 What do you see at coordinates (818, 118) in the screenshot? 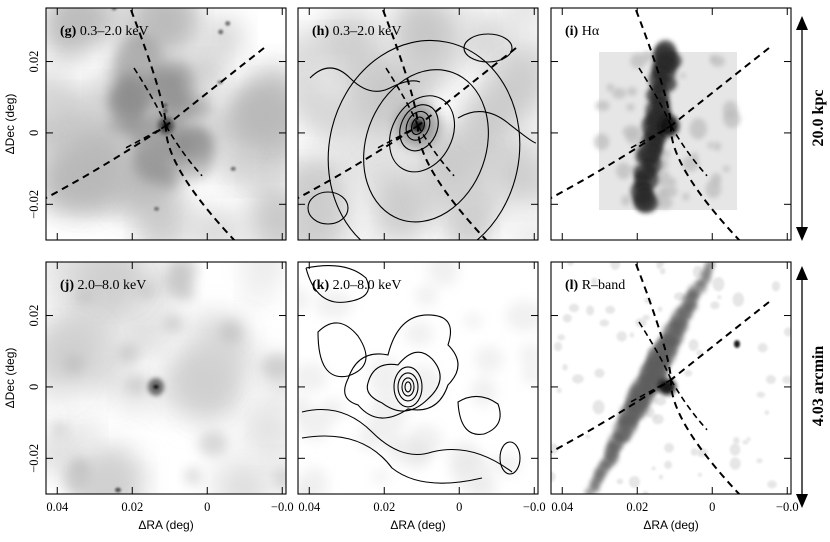
I see `scale-bar-label-kpc: 20.0 kpc` at bounding box center [818, 118].